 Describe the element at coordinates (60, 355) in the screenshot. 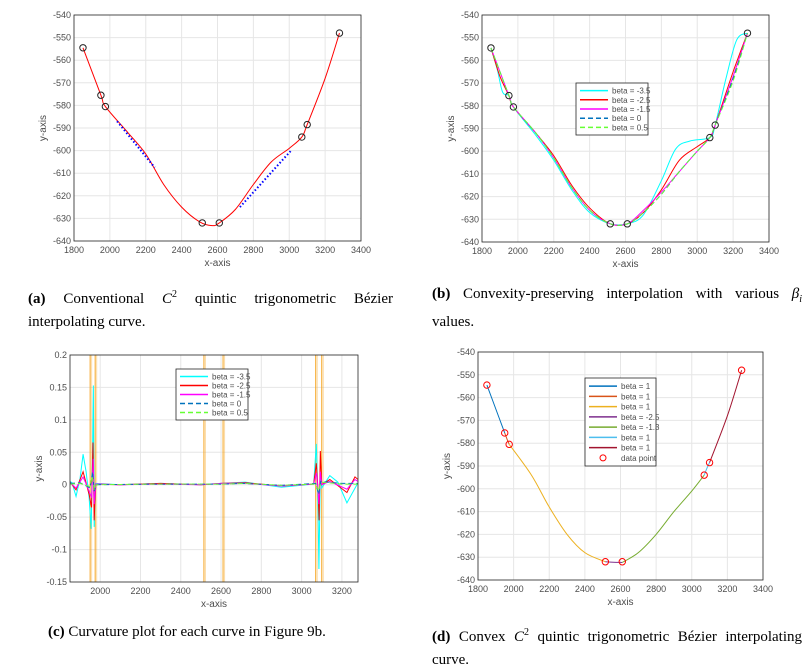

I see `y-tick-label: 0.2` at that location.